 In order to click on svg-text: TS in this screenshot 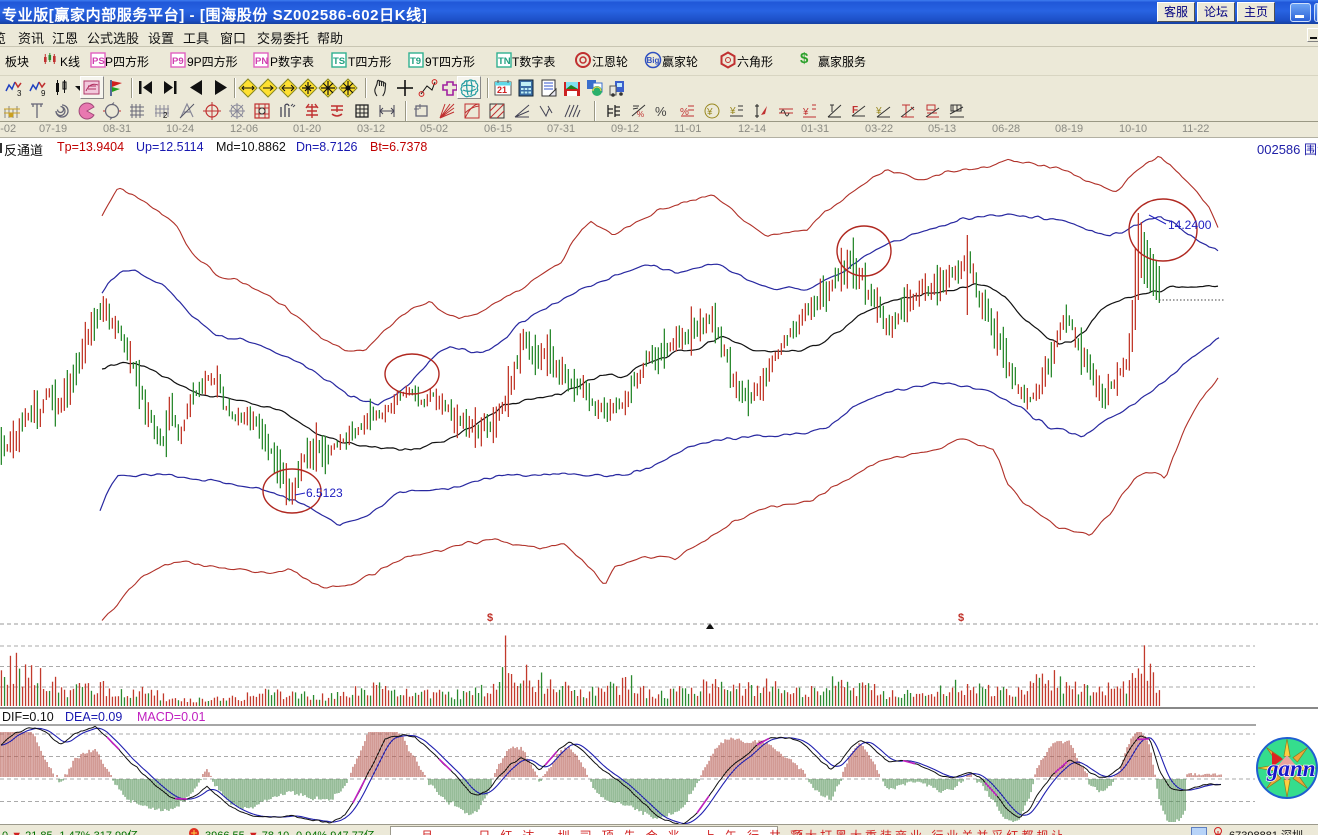, I will do `click(339, 61)`.